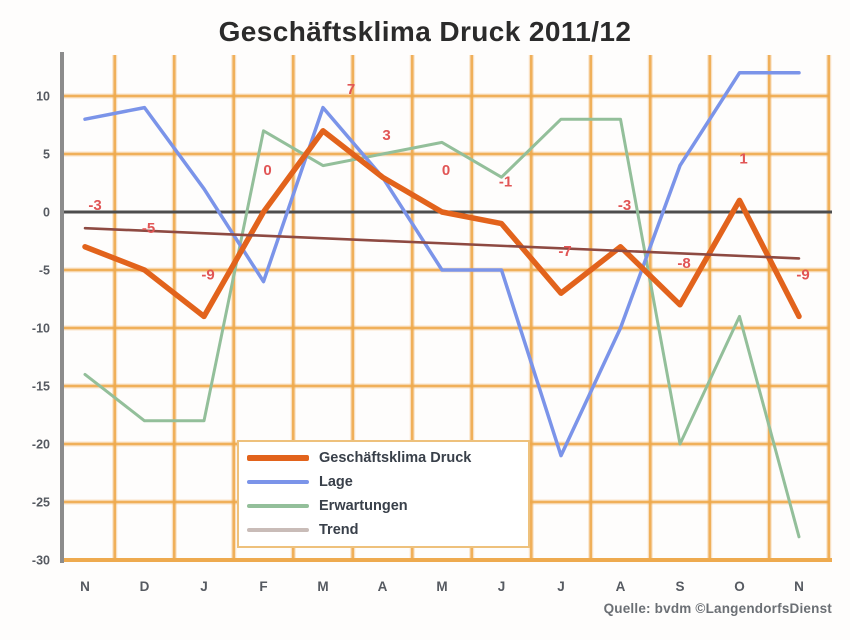  What do you see at coordinates (41, 503) in the screenshot?
I see `y-tick-label: -25` at bounding box center [41, 503].